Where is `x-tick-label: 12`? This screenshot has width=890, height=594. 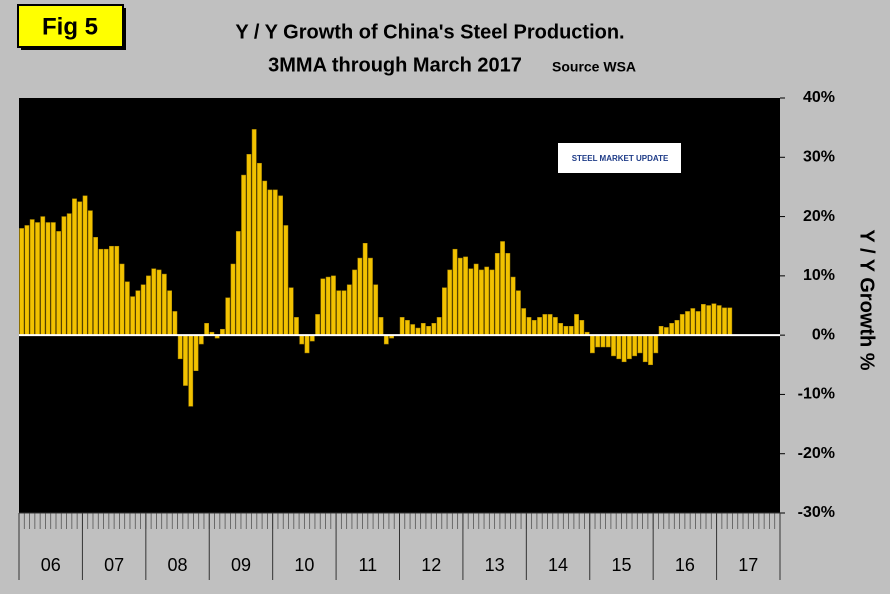
x-tick-label: 12 is located at coordinates (431, 565).